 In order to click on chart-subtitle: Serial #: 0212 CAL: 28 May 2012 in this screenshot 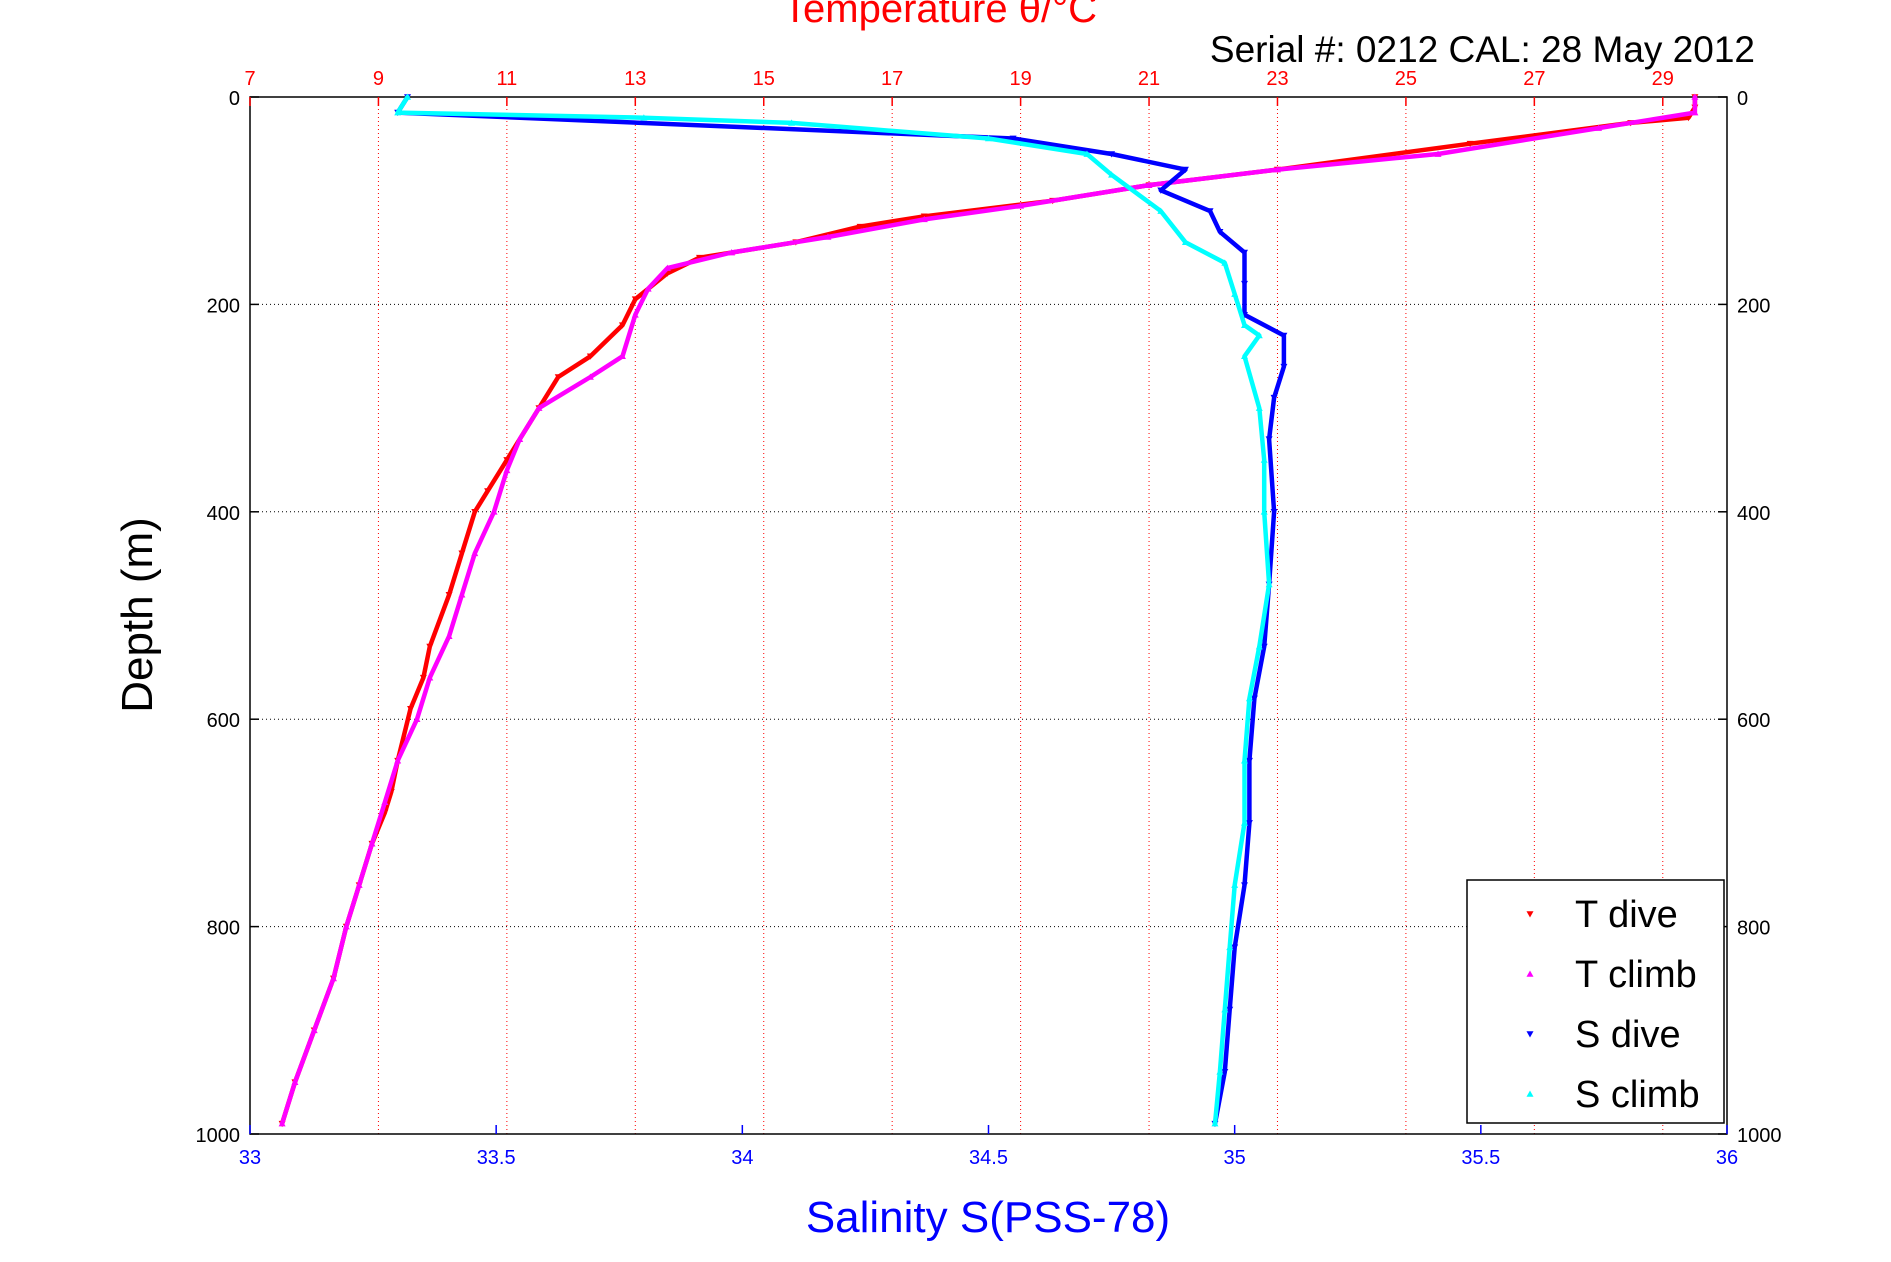, I will do `click(1482, 49)`.